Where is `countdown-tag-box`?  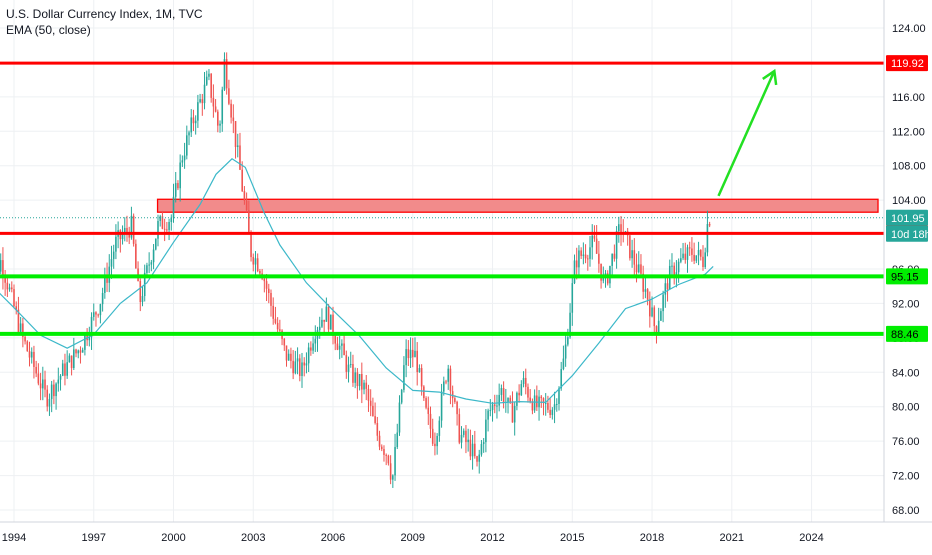
countdown-tag-box is located at coordinates (907, 233).